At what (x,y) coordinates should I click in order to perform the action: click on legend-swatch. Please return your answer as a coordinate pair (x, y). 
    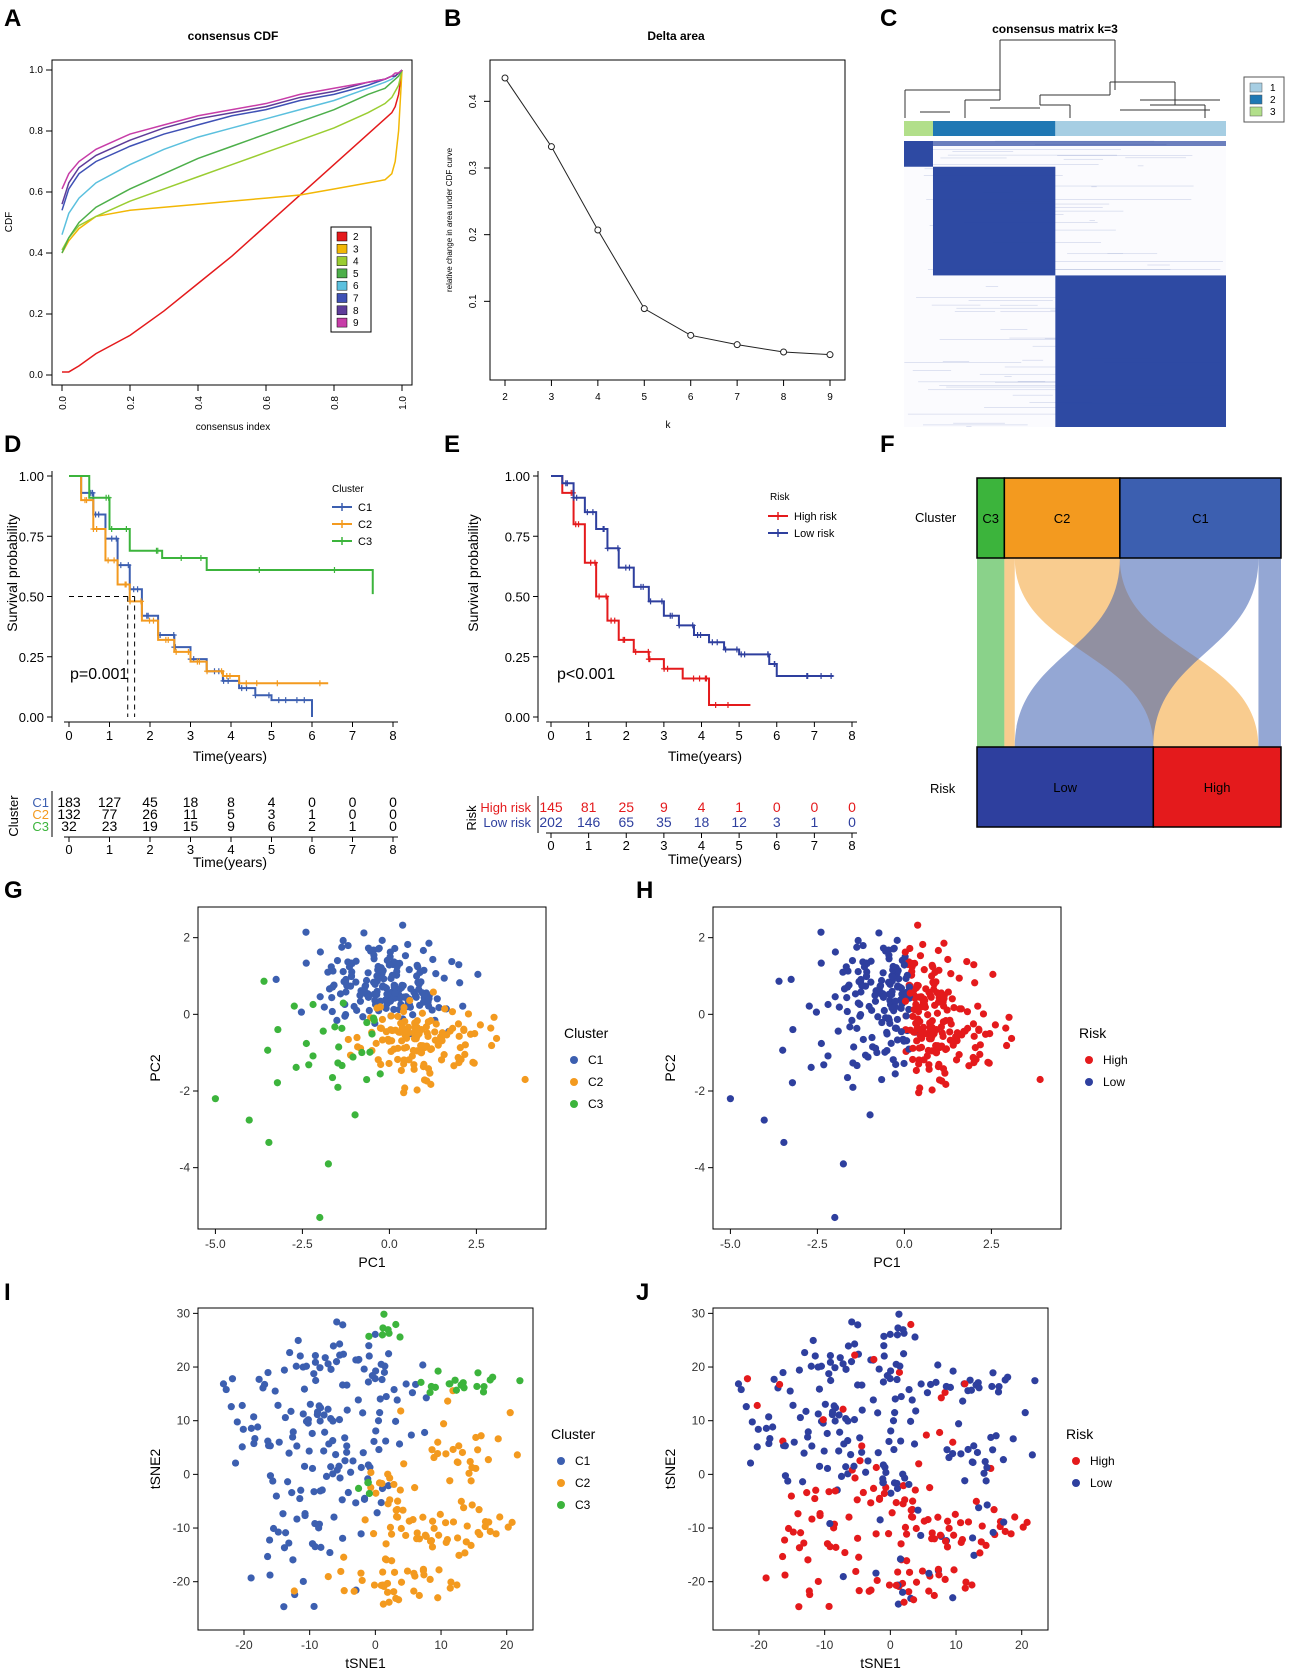
    Looking at the image, I should click on (342, 261).